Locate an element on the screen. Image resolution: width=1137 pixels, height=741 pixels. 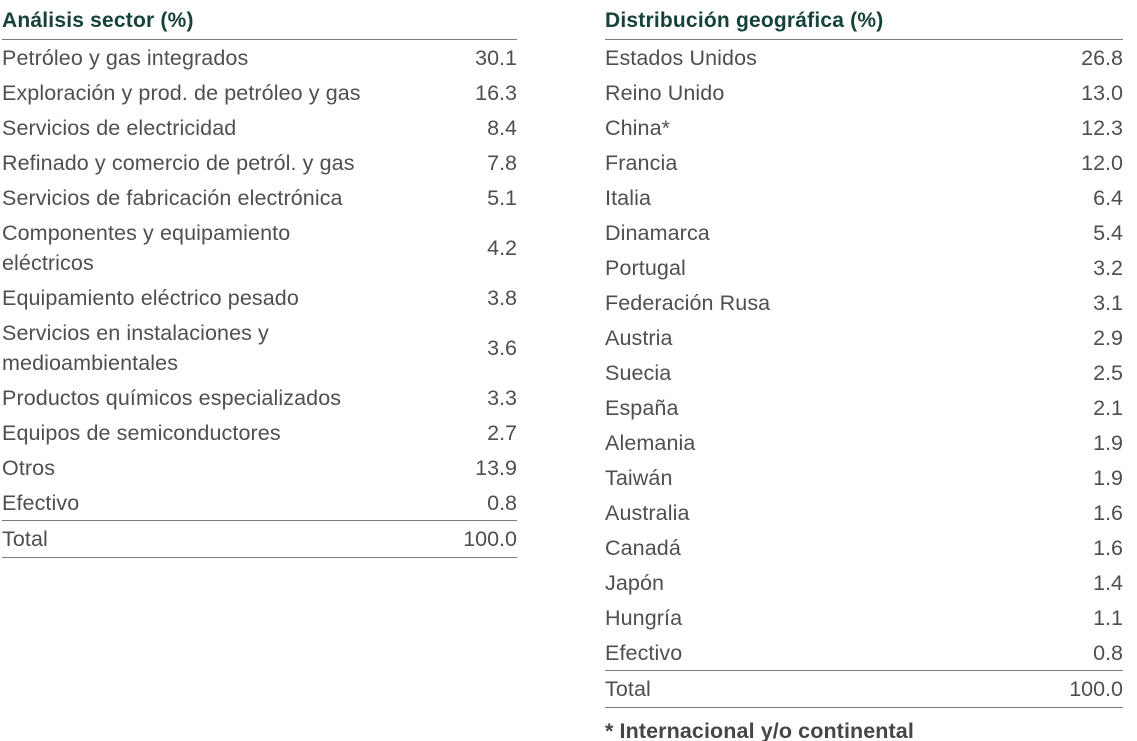
table-row: Refinado y comercio de petról. y gas 7.8 is located at coordinates (259, 162).